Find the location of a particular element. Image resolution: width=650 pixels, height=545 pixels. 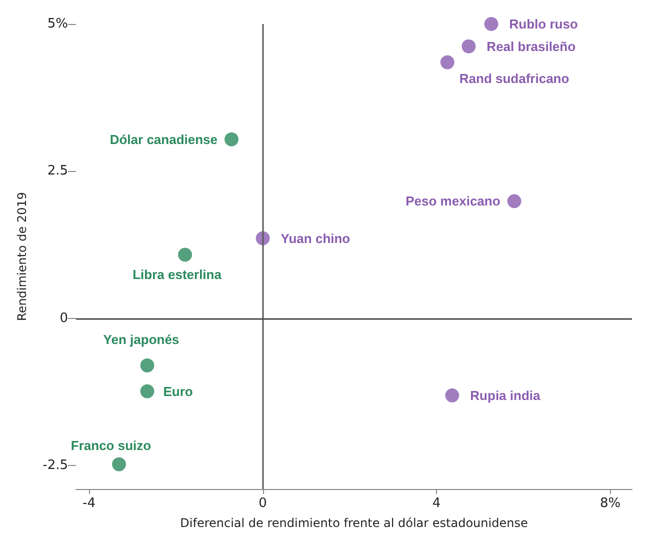

annotation: Real brasileño is located at coordinates (531, 46).